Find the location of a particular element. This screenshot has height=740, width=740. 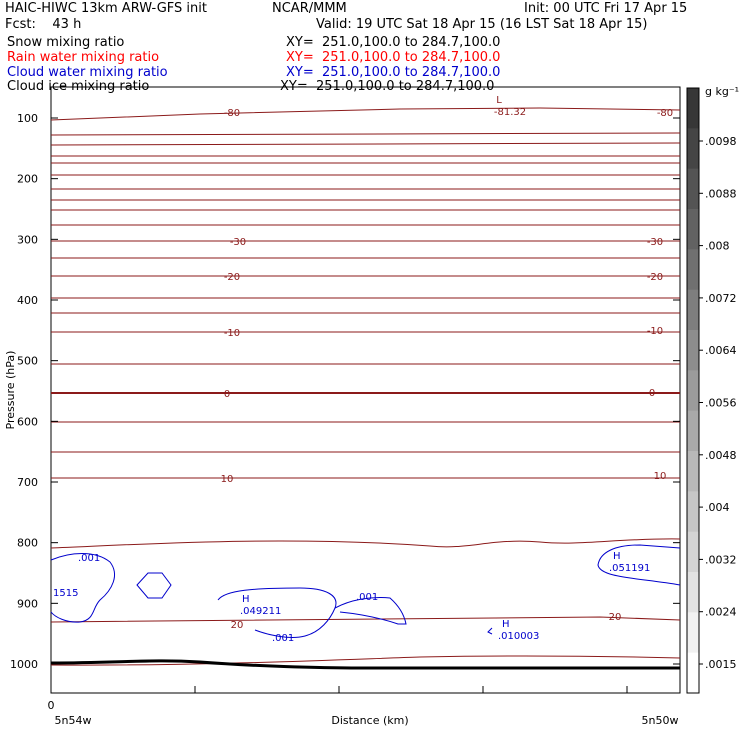

y-tick-label: 400 is located at coordinates (27, 300).